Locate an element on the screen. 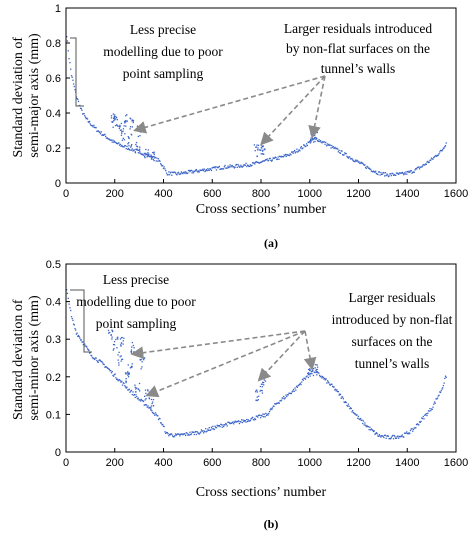 This screenshot has height=540, width=474. x-tick-label: 0 is located at coordinates (66, 463).